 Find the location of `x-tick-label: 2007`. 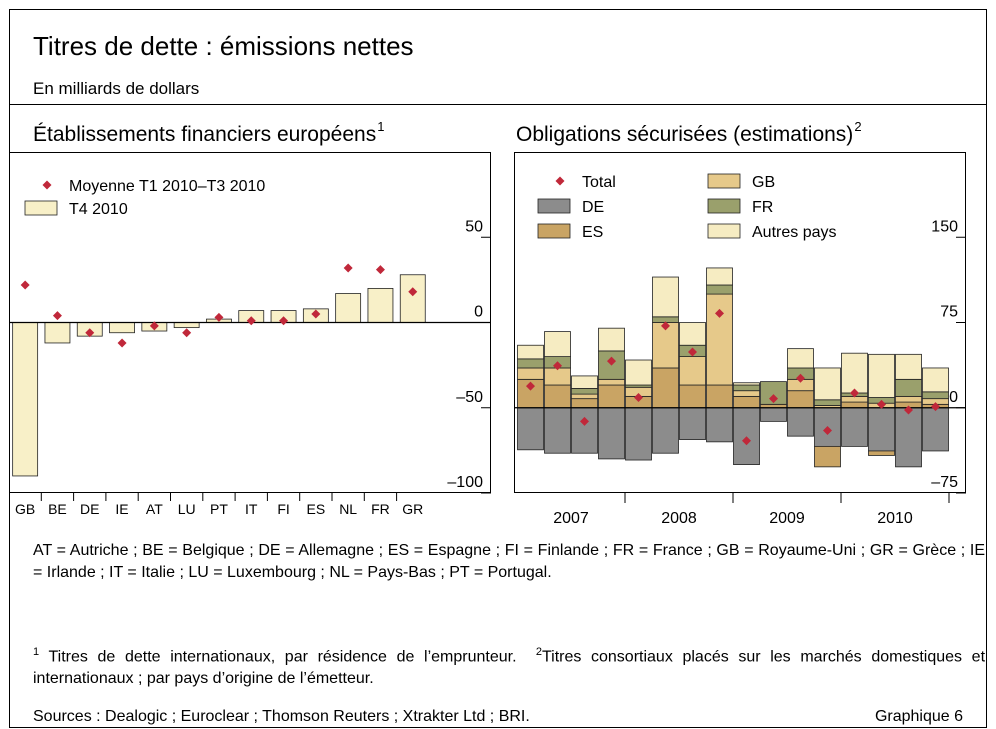

x-tick-label: 2007 is located at coordinates (571, 518).